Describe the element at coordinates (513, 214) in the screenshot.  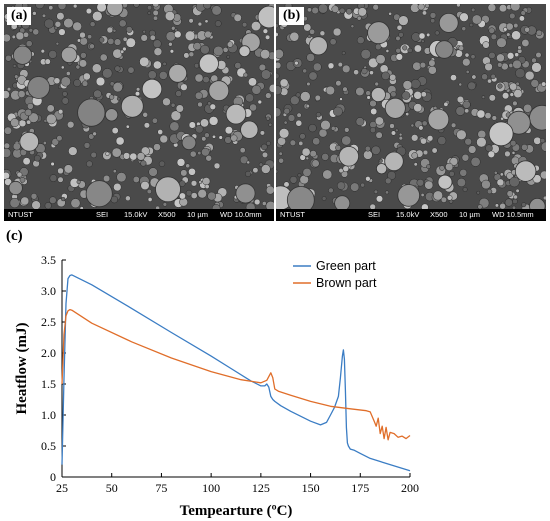
I see `sem-wd-b: WD 10.5mm` at that location.